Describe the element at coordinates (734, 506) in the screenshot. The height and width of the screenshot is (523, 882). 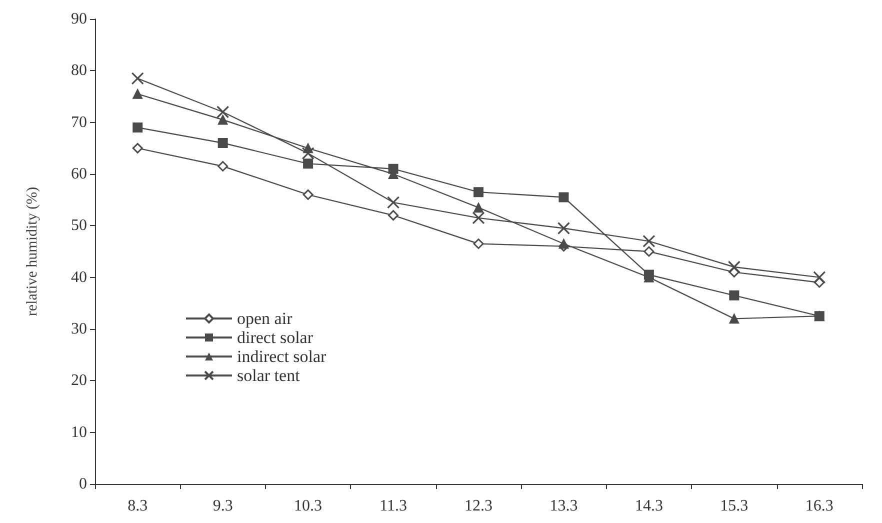
I see `x-tick-label: 15.3` at that location.